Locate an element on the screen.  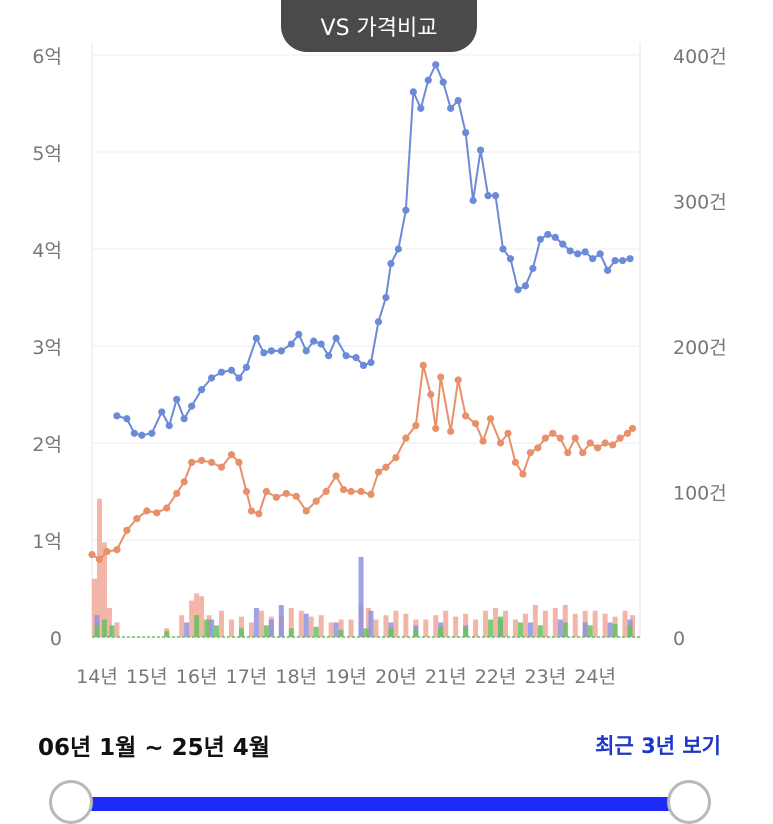
y-left-tick-label: 5억 is located at coordinates (47, 154).